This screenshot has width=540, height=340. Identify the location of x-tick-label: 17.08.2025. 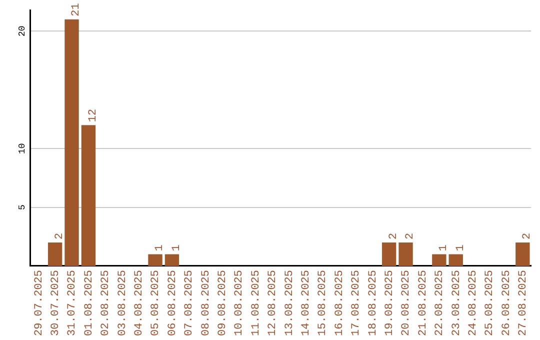
(356, 303).